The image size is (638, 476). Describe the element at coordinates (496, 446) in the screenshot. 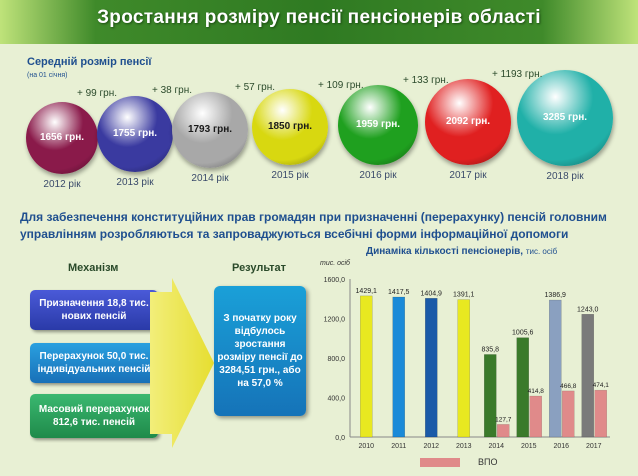

I see `x-tick-label: 2014` at that location.